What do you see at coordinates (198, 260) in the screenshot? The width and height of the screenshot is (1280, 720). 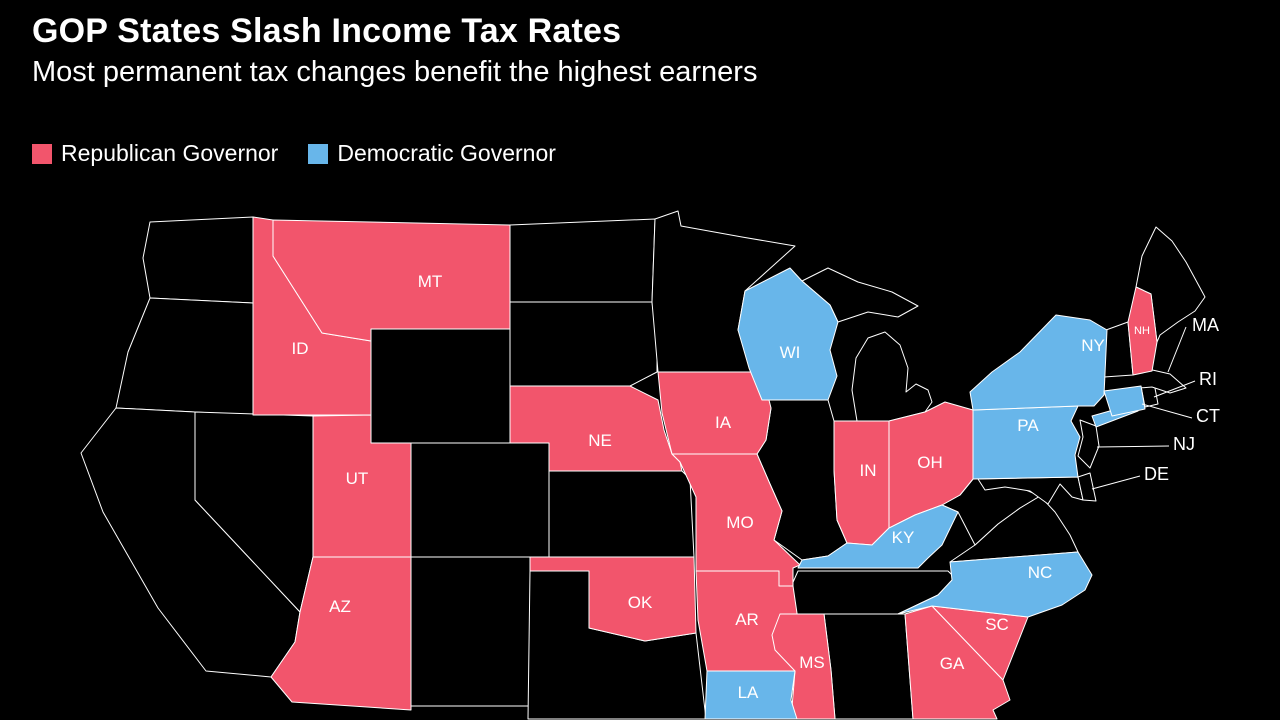 I see `state-wa` at bounding box center [198, 260].